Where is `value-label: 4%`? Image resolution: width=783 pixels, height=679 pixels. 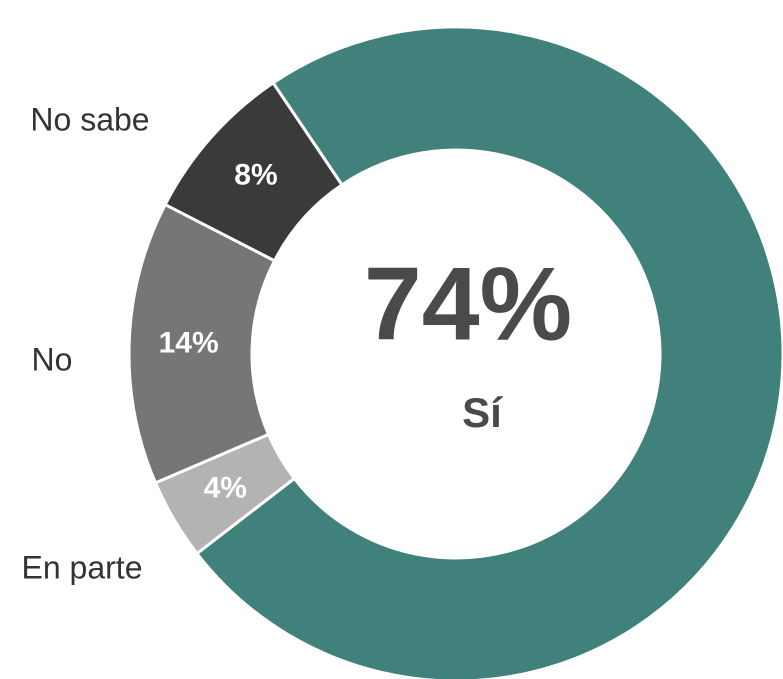 value-label: 4% is located at coordinates (225, 487).